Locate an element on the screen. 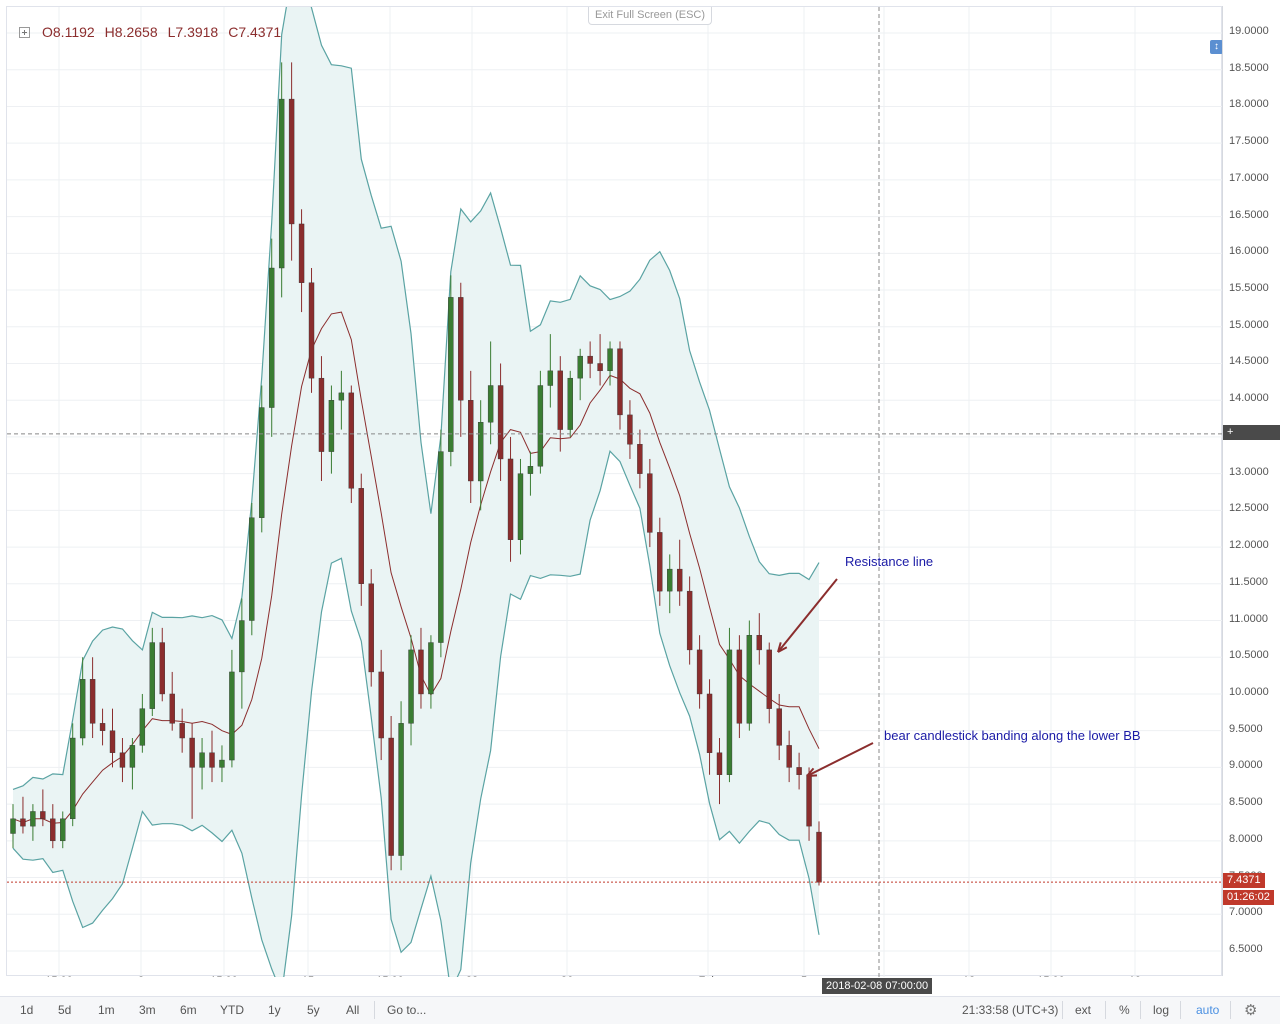  time-tick-label: 8 is located at coordinates (141, 976).